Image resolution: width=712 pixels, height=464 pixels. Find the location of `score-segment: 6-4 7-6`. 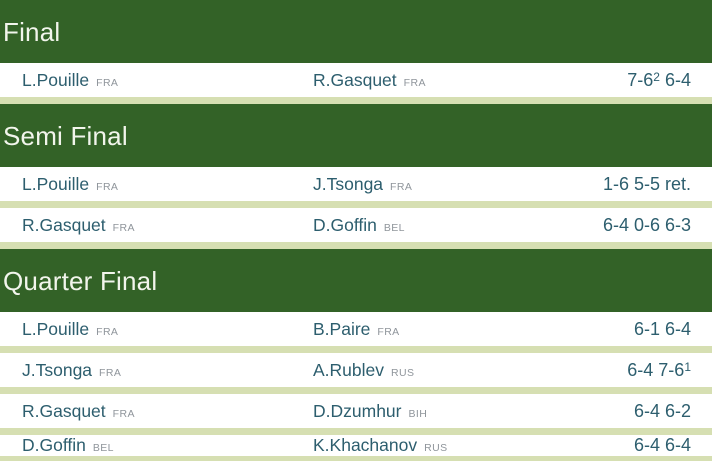

score-segment: 6-4 7-6 is located at coordinates (656, 369).